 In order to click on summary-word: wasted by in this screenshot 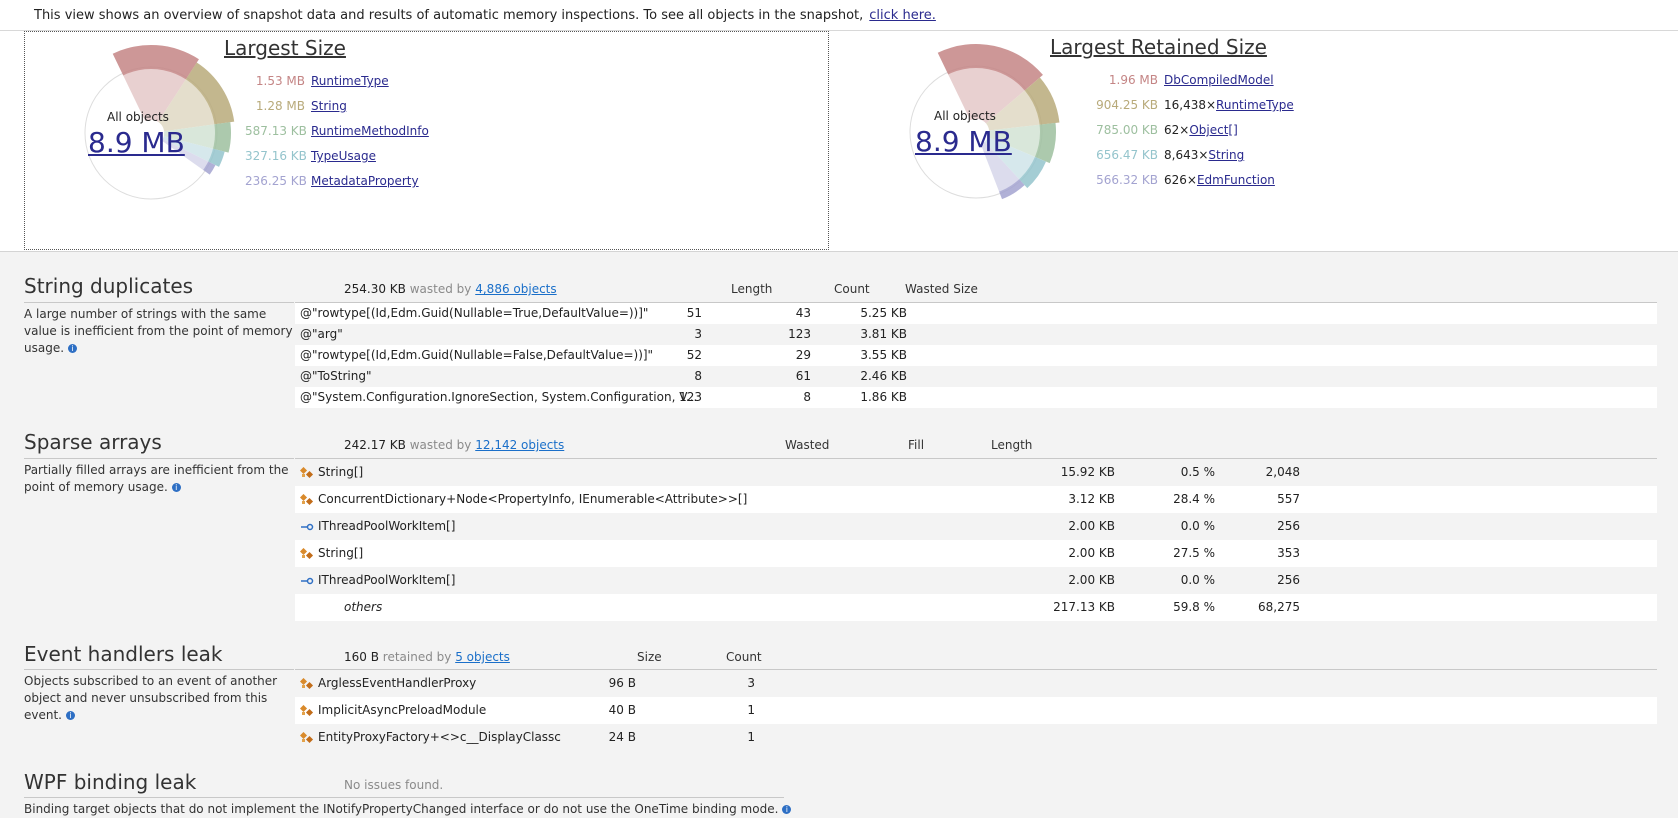, I will do `click(440, 289)`.